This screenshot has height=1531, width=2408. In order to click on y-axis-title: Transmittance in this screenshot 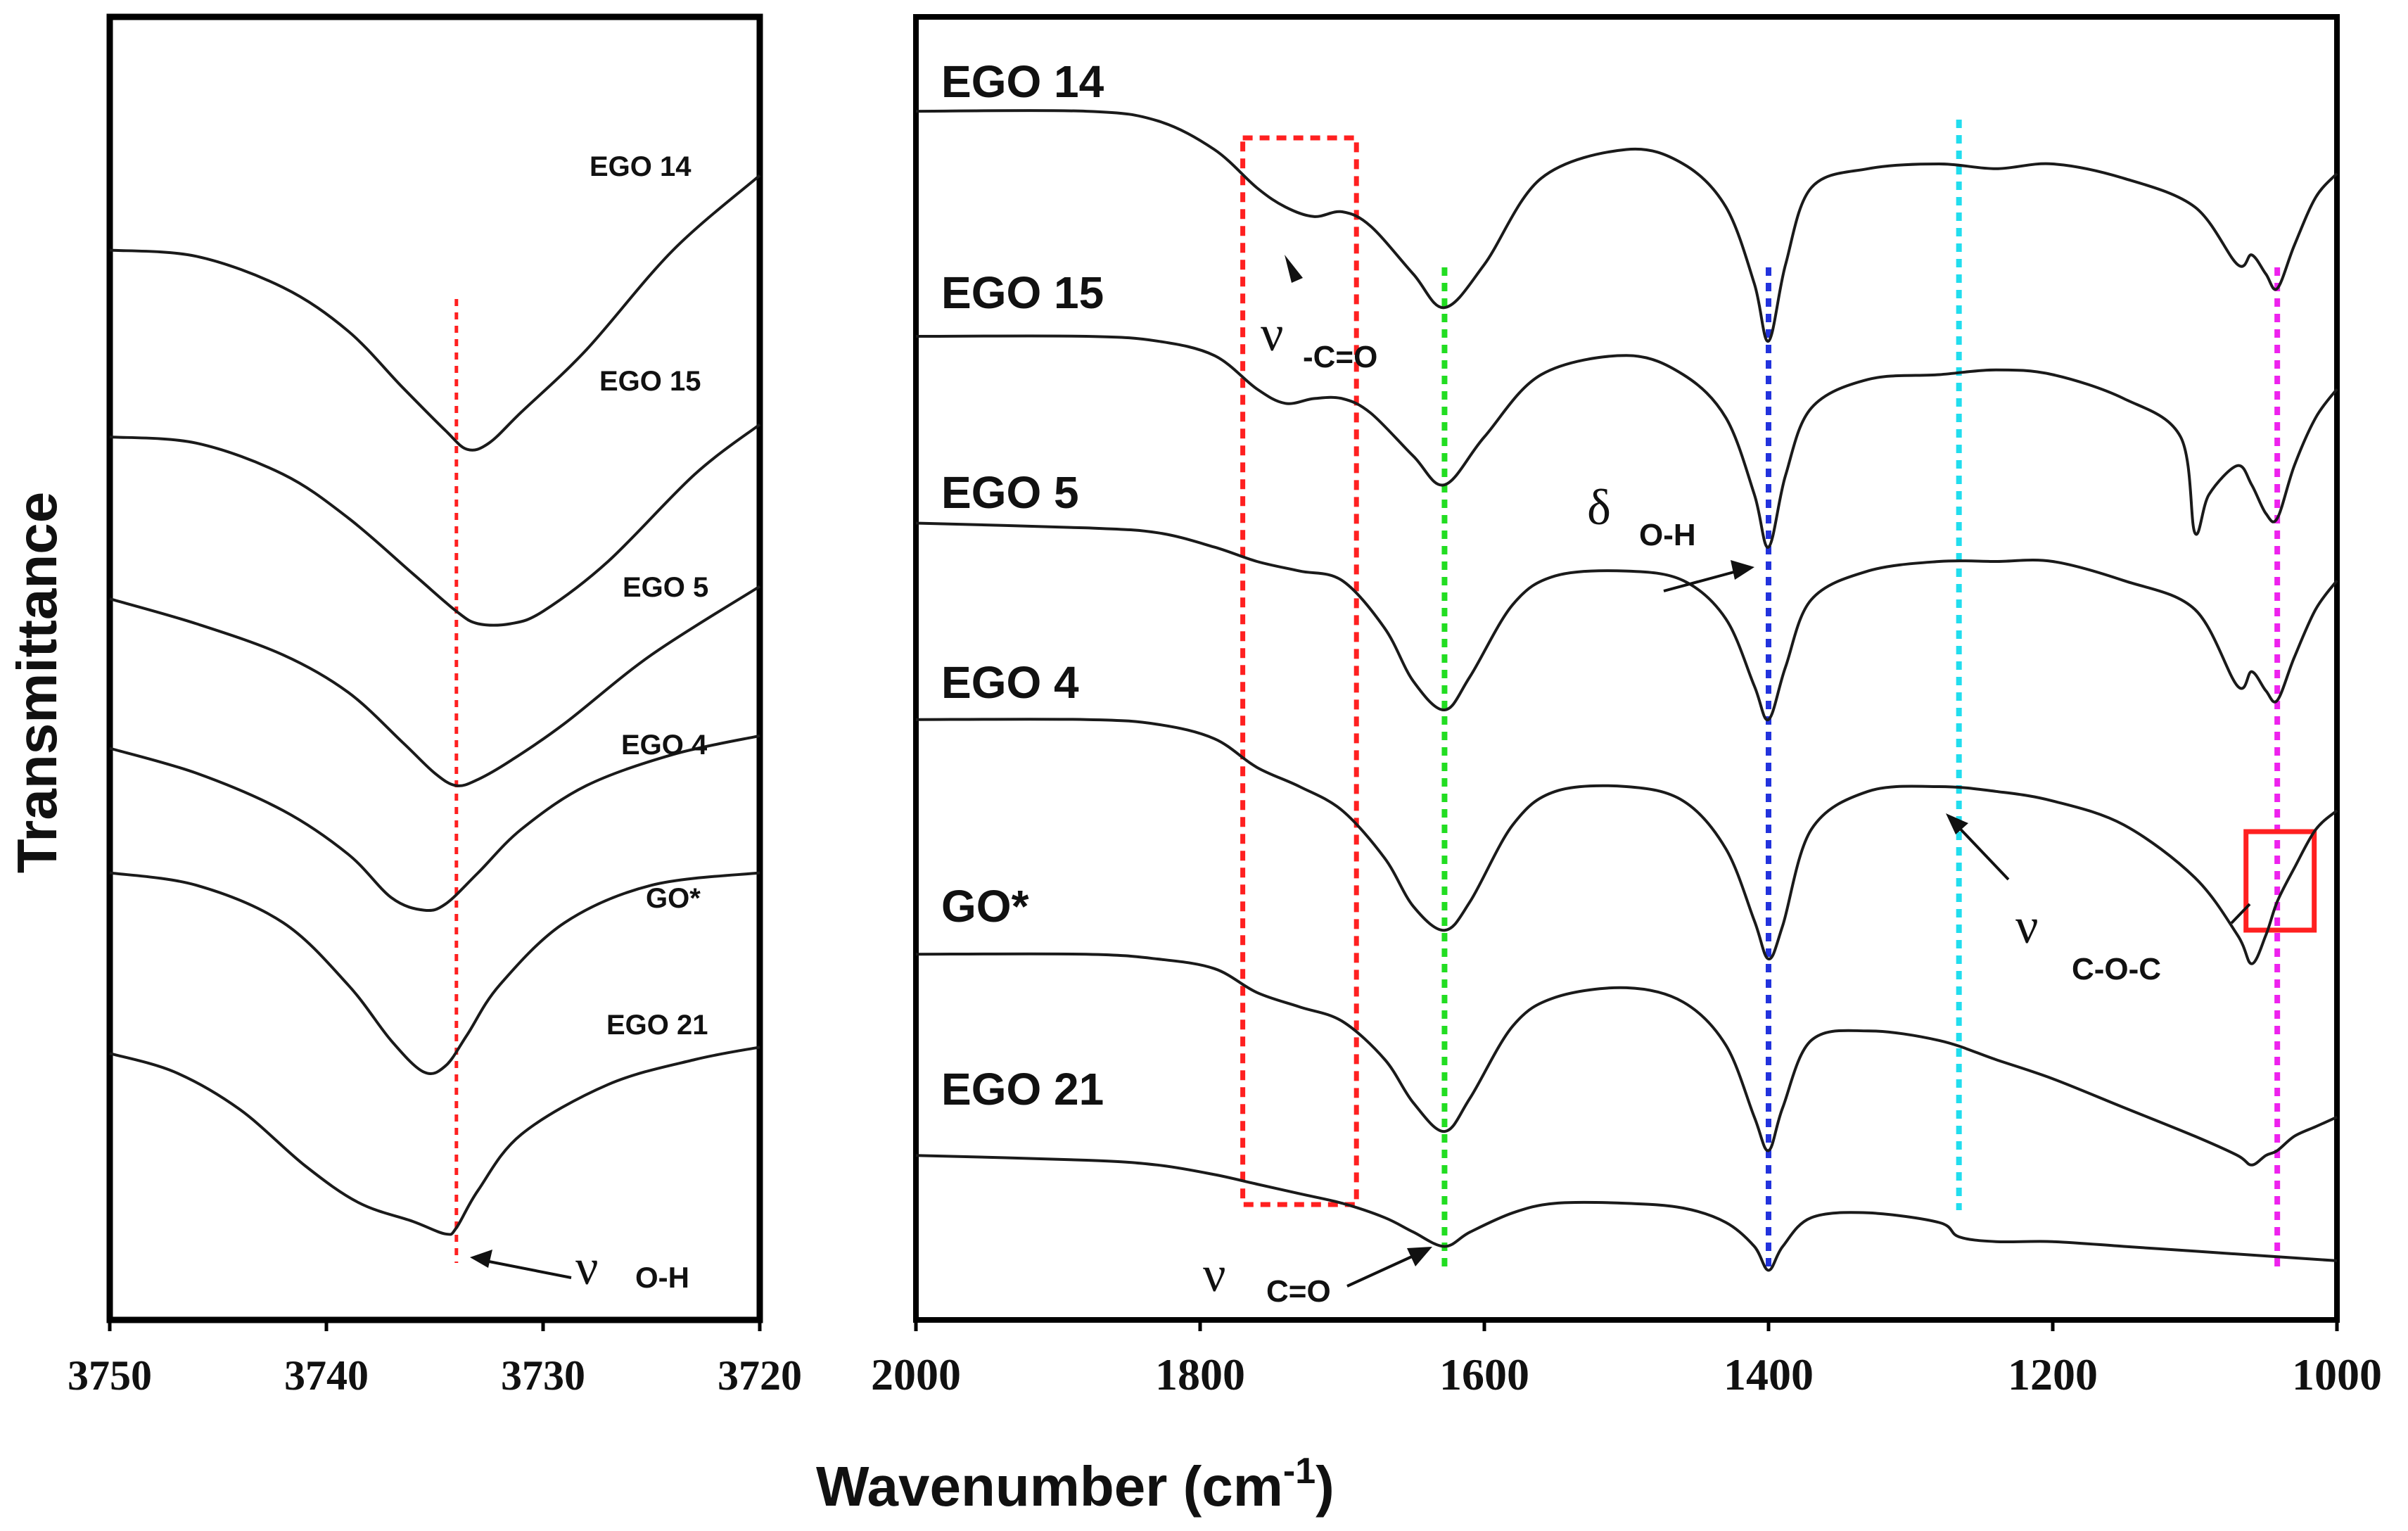, I will do `click(37, 683)`.